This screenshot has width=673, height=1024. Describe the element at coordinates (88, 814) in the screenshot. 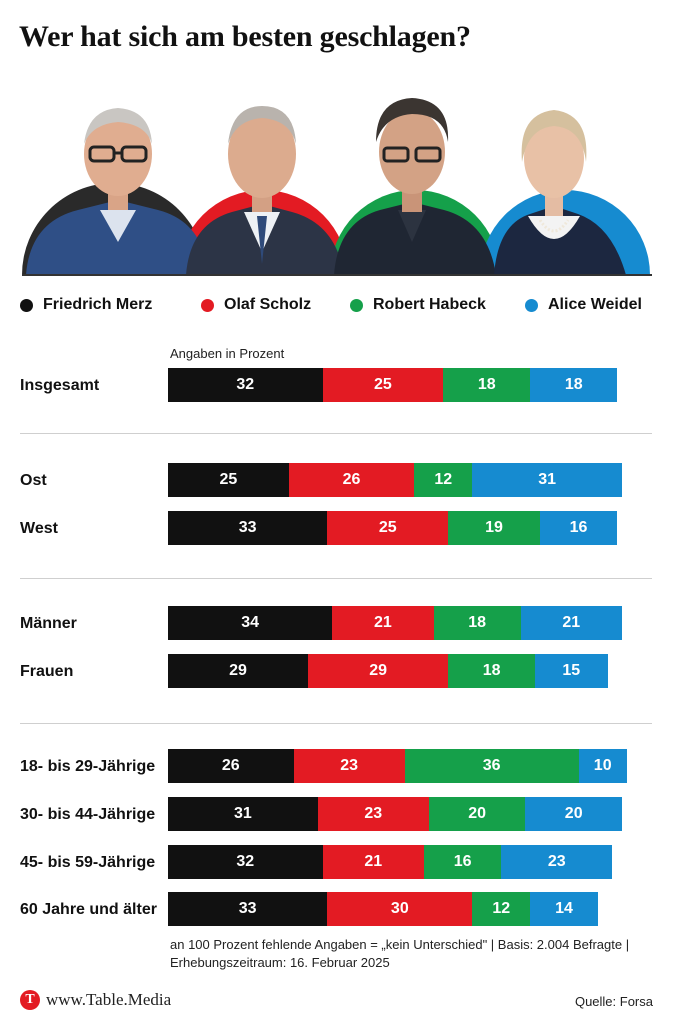

I see `row-label: 30- bis 44-Jährige` at that location.